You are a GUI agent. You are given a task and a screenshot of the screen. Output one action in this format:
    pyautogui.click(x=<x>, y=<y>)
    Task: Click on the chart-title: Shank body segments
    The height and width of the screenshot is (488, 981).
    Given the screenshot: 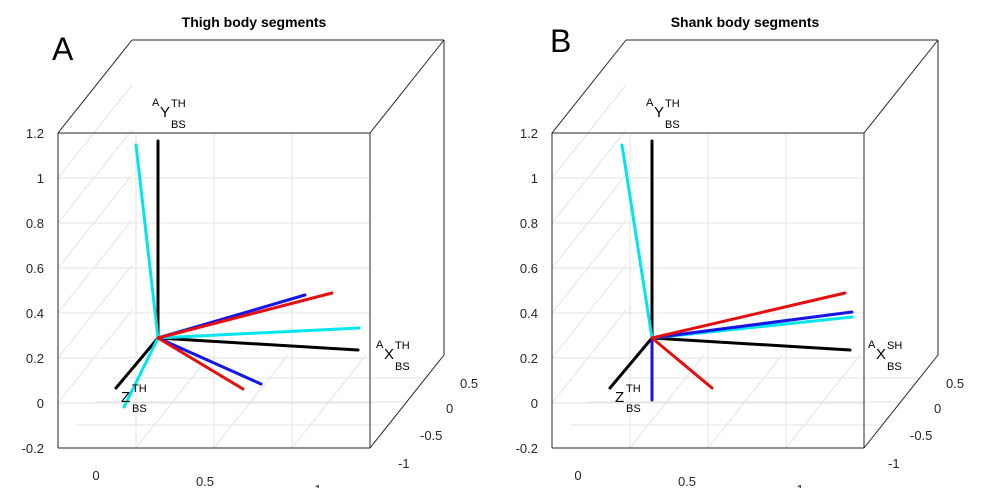 What is the action you would take?
    pyautogui.click(x=745, y=22)
    